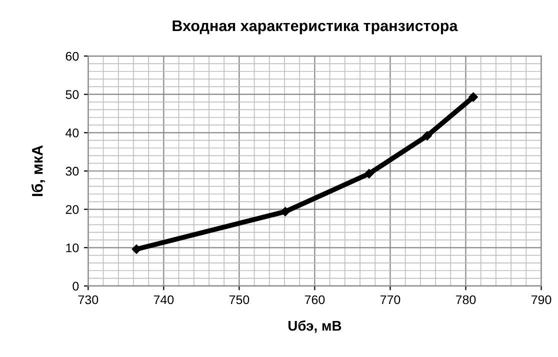 This screenshot has height=357, width=558. Describe the element at coordinates (72, 56) in the screenshot. I see `y-tick-label: 60` at that location.